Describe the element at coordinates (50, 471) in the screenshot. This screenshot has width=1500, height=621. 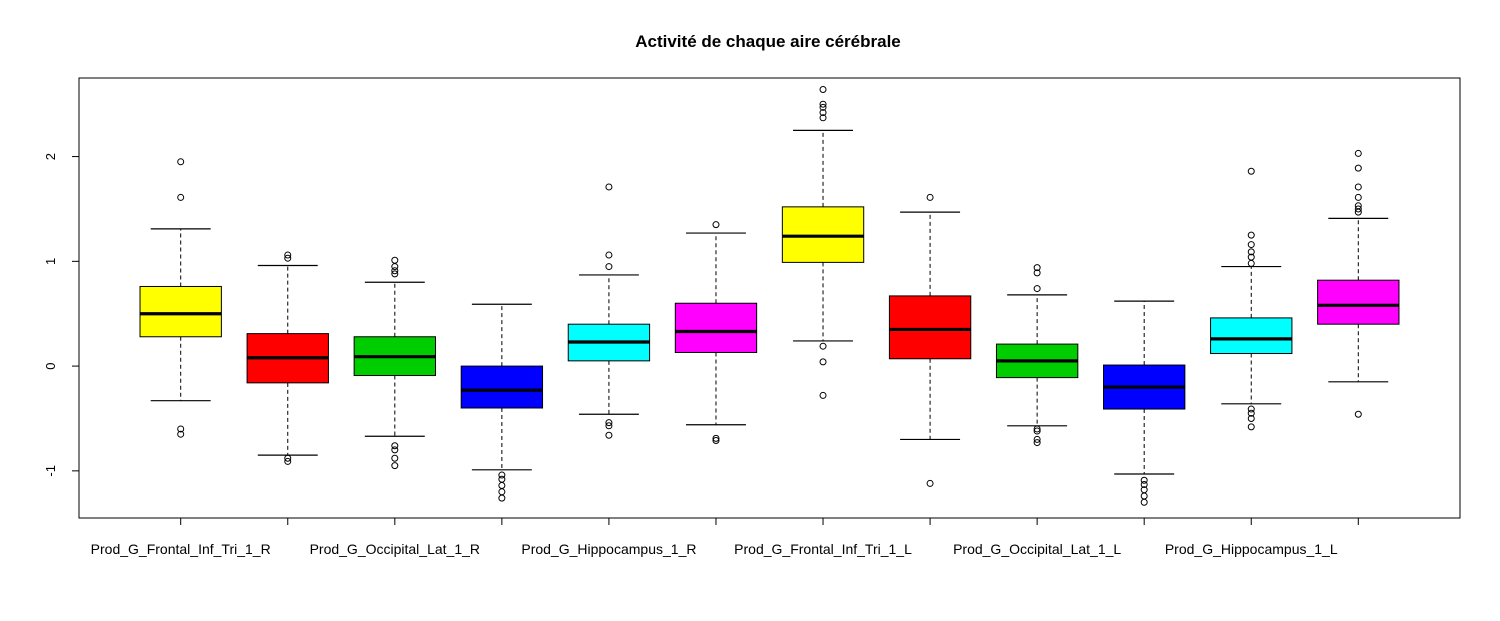
I see `y-tick-label: -1` at that location.